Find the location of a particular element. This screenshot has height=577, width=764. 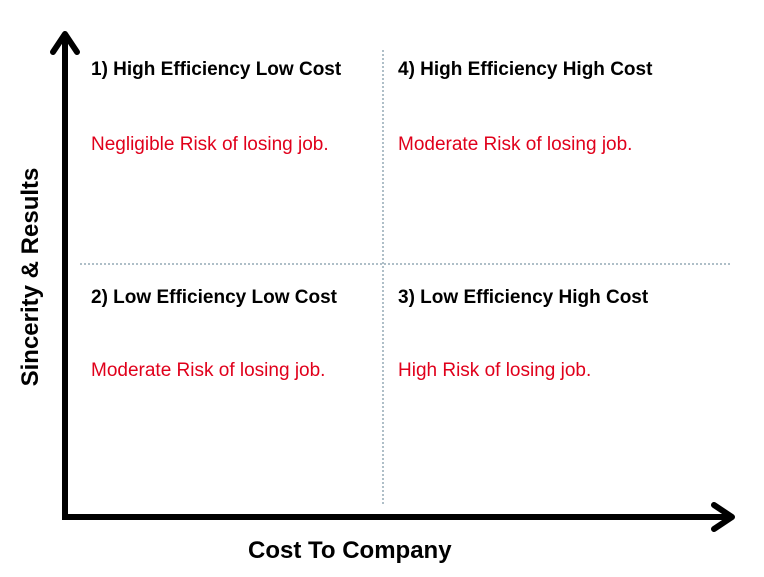

quadrant-3-risk: High Risk of losing job. is located at coordinates (495, 370).